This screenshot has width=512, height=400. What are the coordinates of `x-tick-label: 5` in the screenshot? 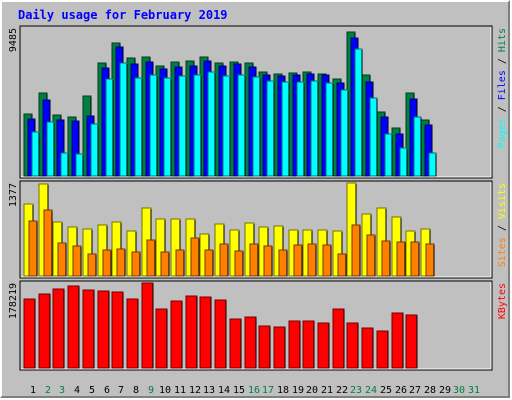 It's located at (92, 390).